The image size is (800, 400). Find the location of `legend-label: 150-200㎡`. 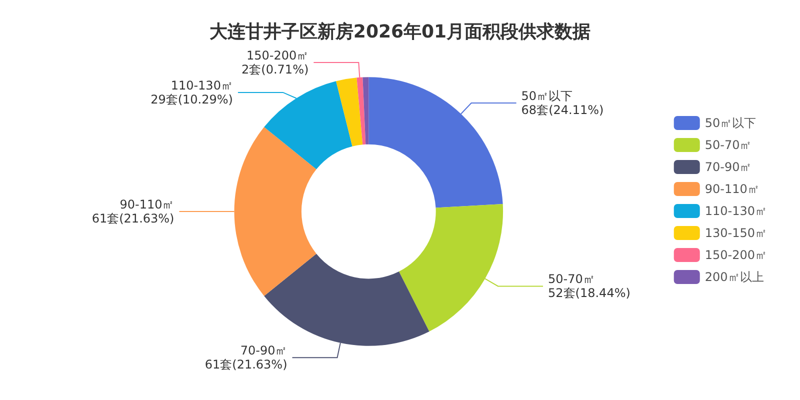

legend-label: 150-200㎡ is located at coordinates (735, 255).